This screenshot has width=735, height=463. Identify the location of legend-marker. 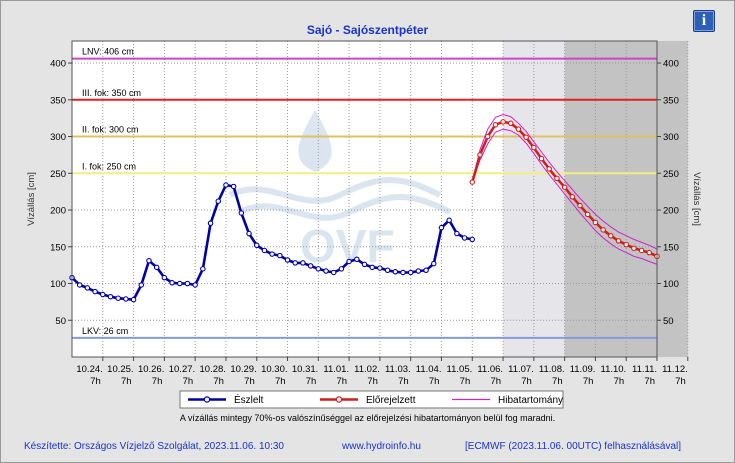
(339, 399).